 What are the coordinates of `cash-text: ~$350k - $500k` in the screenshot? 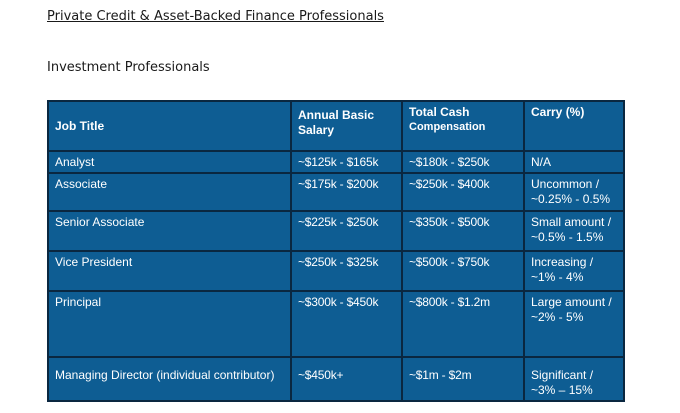 It's located at (449, 222).